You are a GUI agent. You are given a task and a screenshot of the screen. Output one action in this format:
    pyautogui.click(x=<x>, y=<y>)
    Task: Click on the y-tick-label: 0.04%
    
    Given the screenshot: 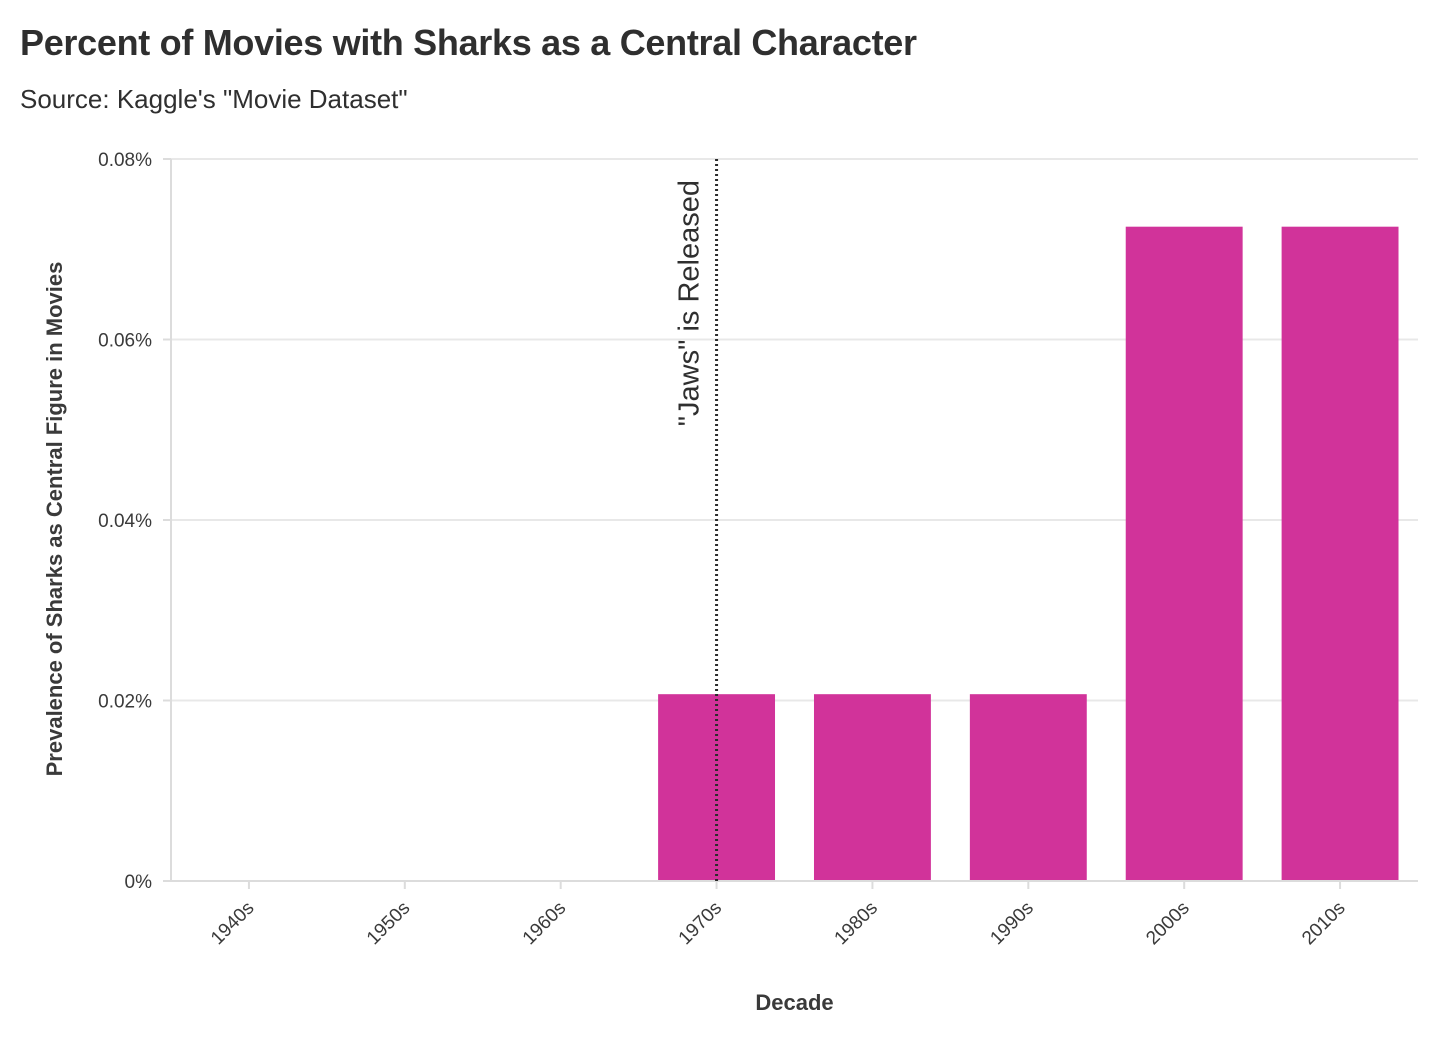 What is the action you would take?
    pyautogui.click(x=125, y=521)
    